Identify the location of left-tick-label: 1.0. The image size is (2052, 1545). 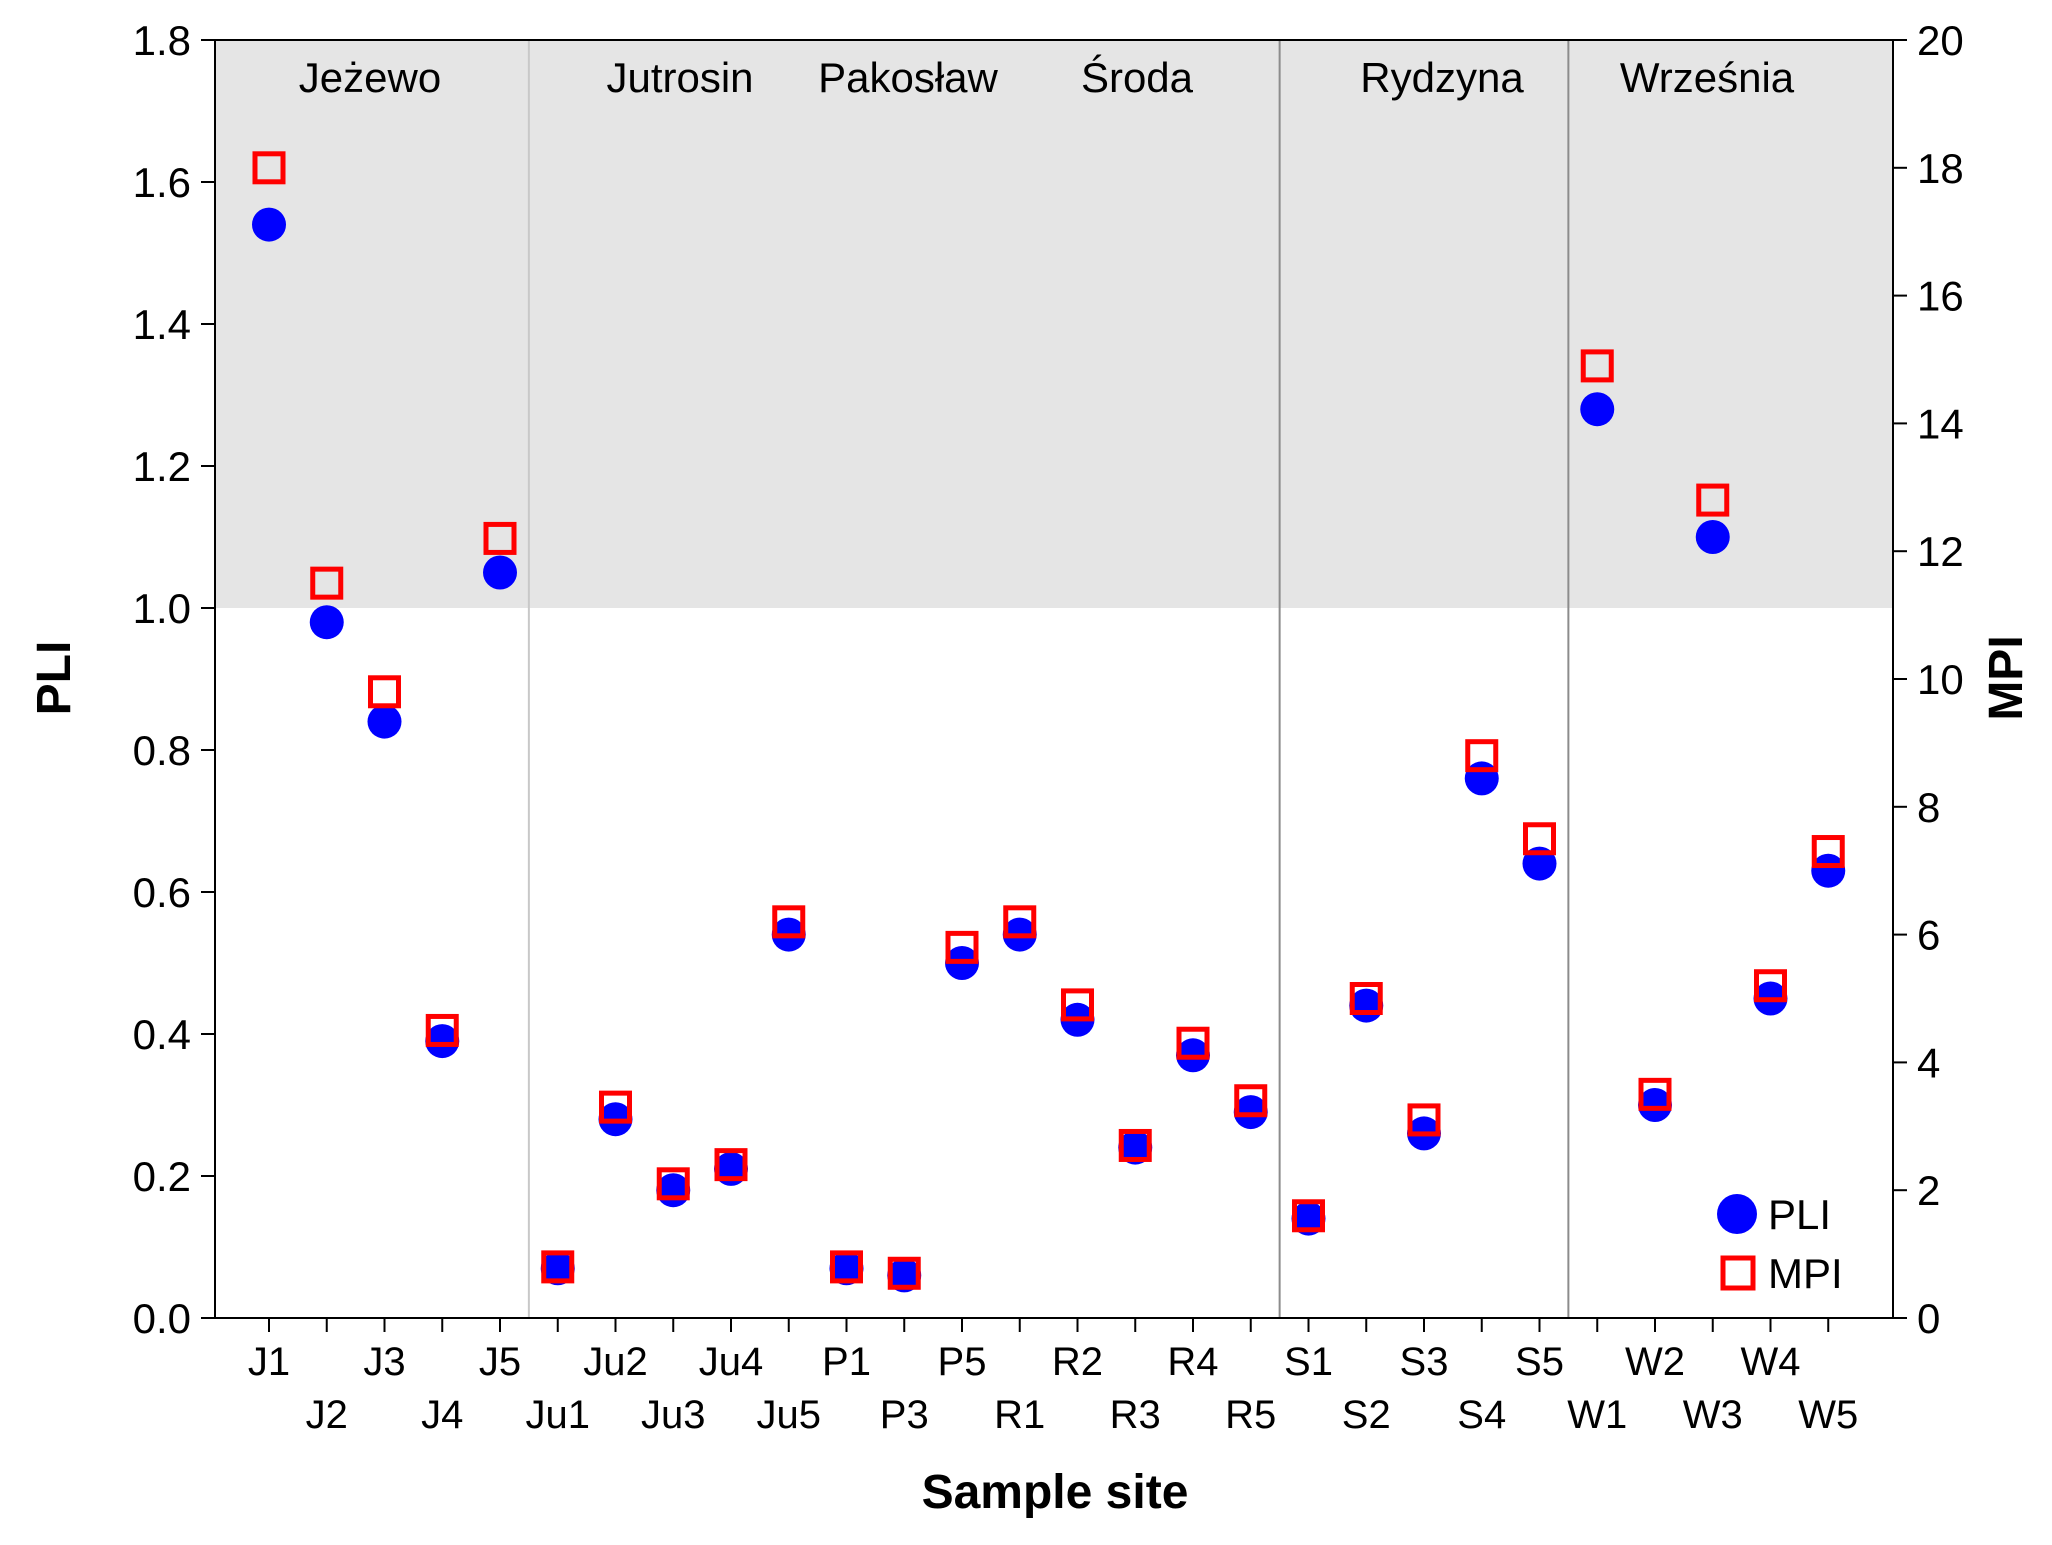
(162, 608).